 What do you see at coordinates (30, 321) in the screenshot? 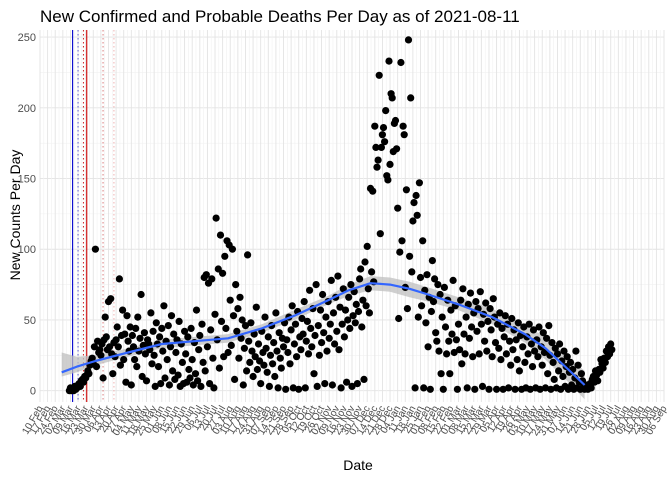
I see `y-tick-label: 50` at bounding box center [30, 321].